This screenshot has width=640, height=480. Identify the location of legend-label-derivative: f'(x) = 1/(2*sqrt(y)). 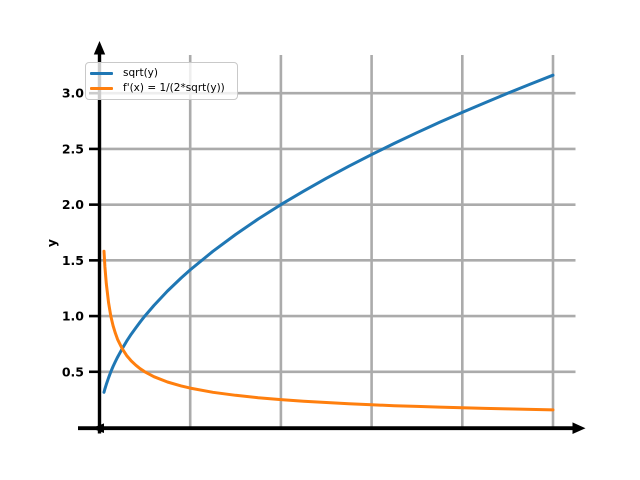
(174, 88).